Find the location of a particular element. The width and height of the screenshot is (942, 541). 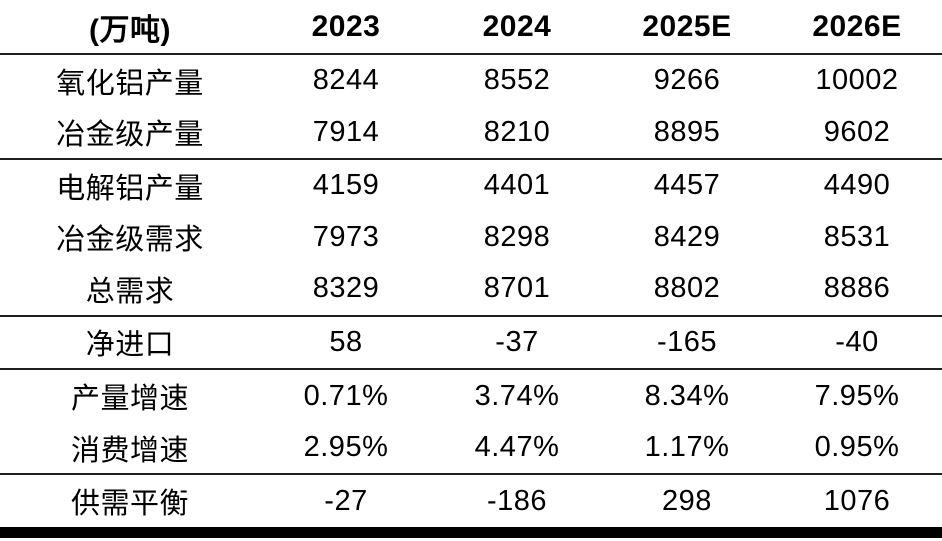

row-label: 净进口 is located at coordinates (130, 343).